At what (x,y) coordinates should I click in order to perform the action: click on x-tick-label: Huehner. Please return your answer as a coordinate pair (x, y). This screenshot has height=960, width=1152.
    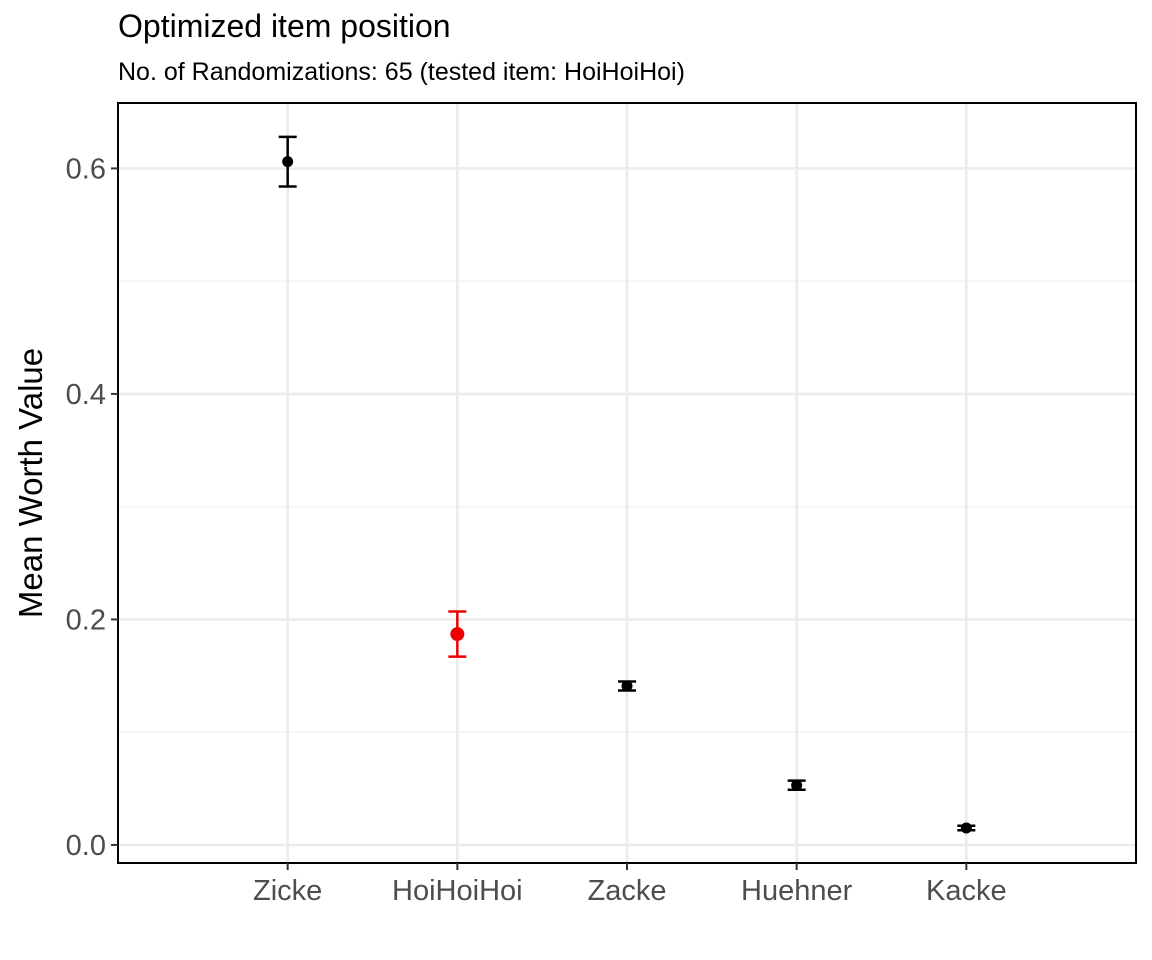
    Looking at the image, I should click on (797, 891).